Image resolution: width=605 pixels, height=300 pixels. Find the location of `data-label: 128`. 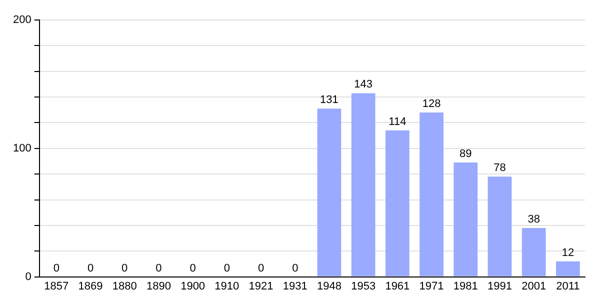

data-label: 128 is located at coordinates (431, 104).